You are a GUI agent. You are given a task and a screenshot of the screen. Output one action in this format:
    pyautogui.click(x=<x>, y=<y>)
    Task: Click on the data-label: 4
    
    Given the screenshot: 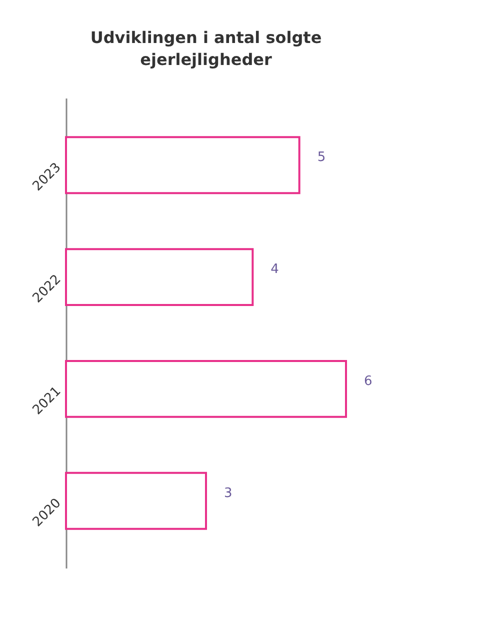 What is the action you would take?
    pyautogui.click(x=274, y=270)
    